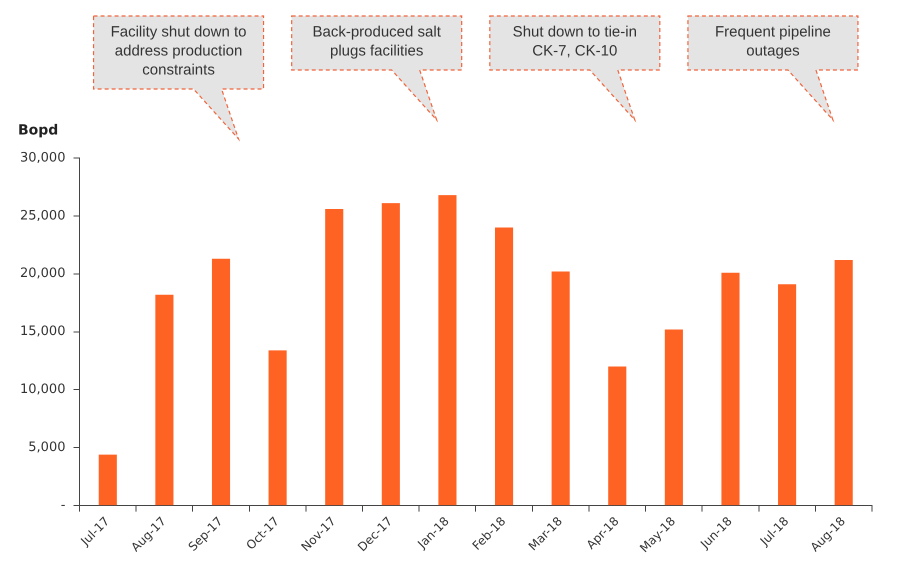  I want to click on text: Shut down to tie-in CK-7, CK-10, so click(574, 42).